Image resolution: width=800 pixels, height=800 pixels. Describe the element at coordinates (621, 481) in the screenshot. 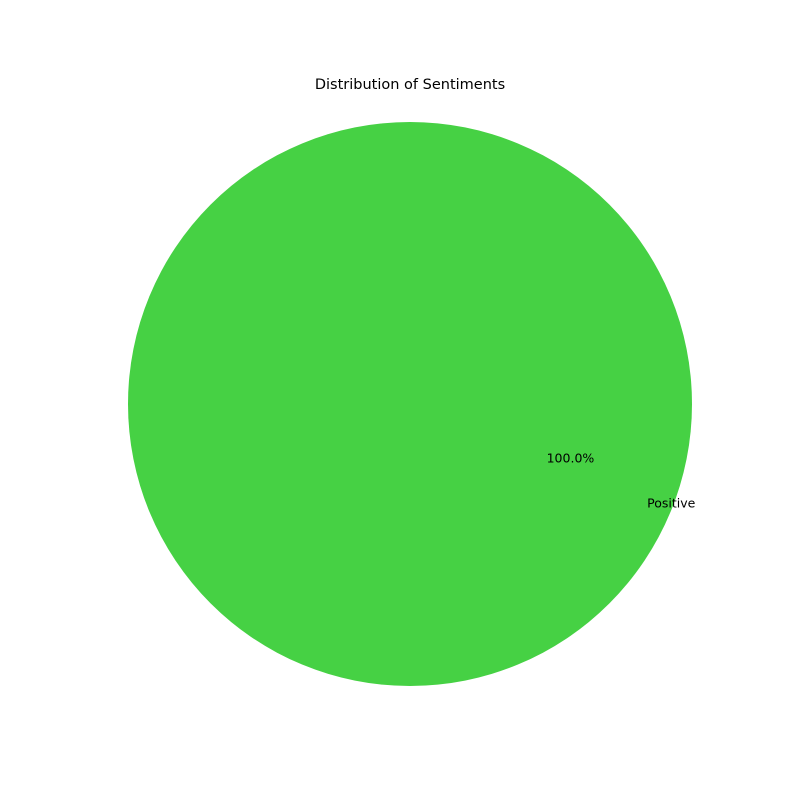

I see `pie-labels: 100.0% Positive` at that location.